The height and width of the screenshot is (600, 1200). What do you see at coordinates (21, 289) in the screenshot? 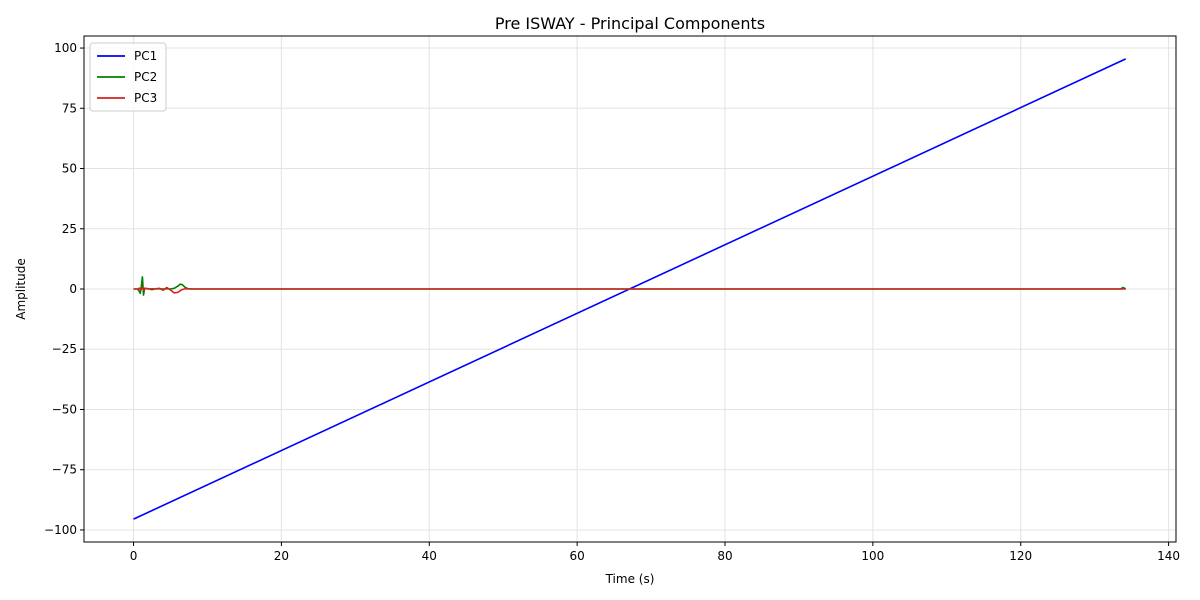
I see `y-axis-label: Amplitude` at bounding box center [21, 289].